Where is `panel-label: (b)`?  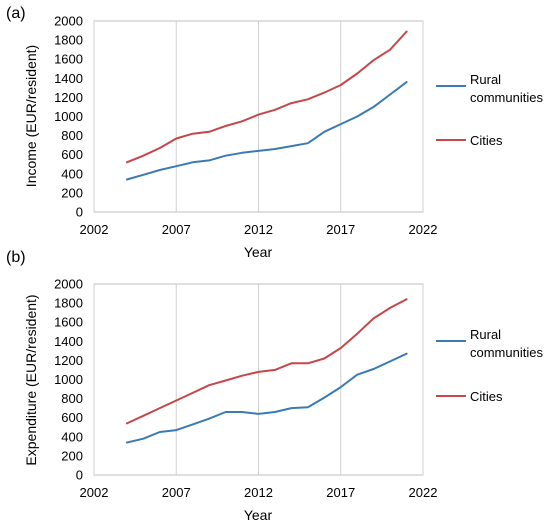
panel-label: (b) is located at coordinates (16, 257).